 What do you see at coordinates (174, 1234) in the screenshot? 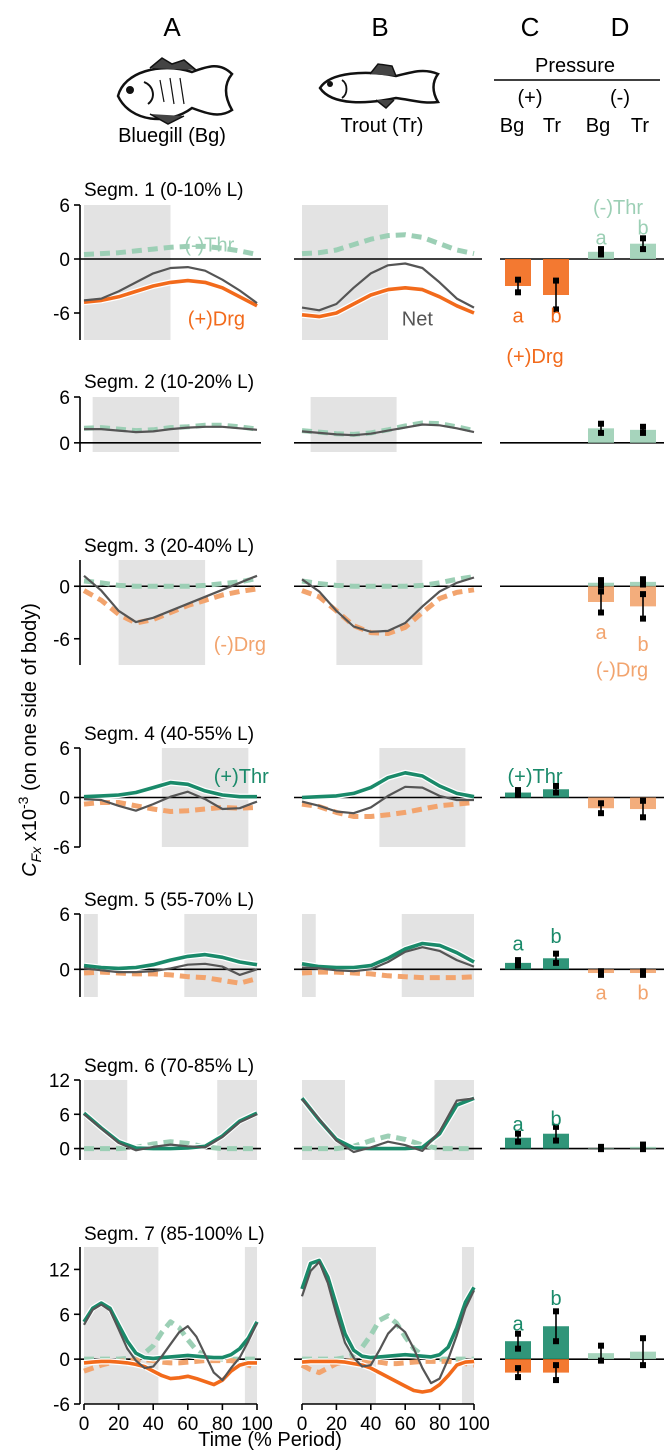
I see `segment-title: Segm. 7 (85-100% L)` at bounding box center [174, 1234].